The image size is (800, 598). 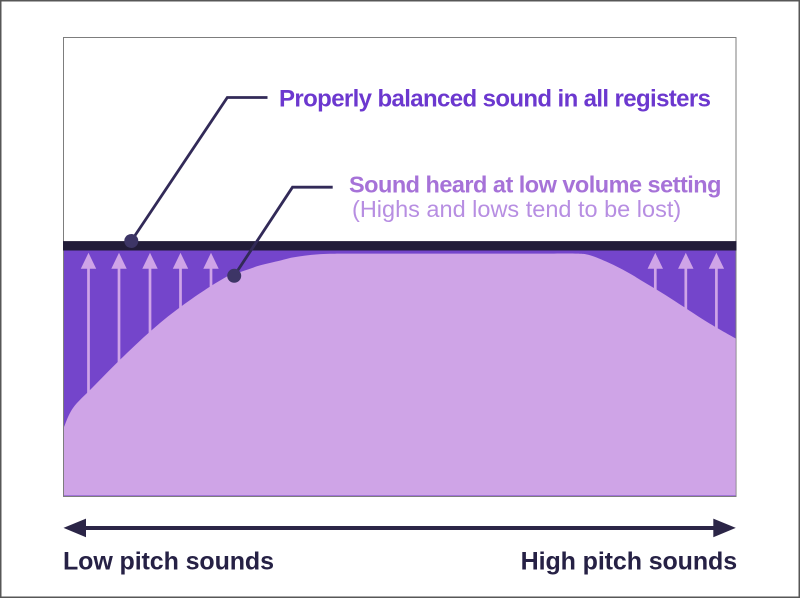 I want to click on svg-text:Sound heard at low volume sett: Sound heard at low volume setting, so click(x=535, y=185).